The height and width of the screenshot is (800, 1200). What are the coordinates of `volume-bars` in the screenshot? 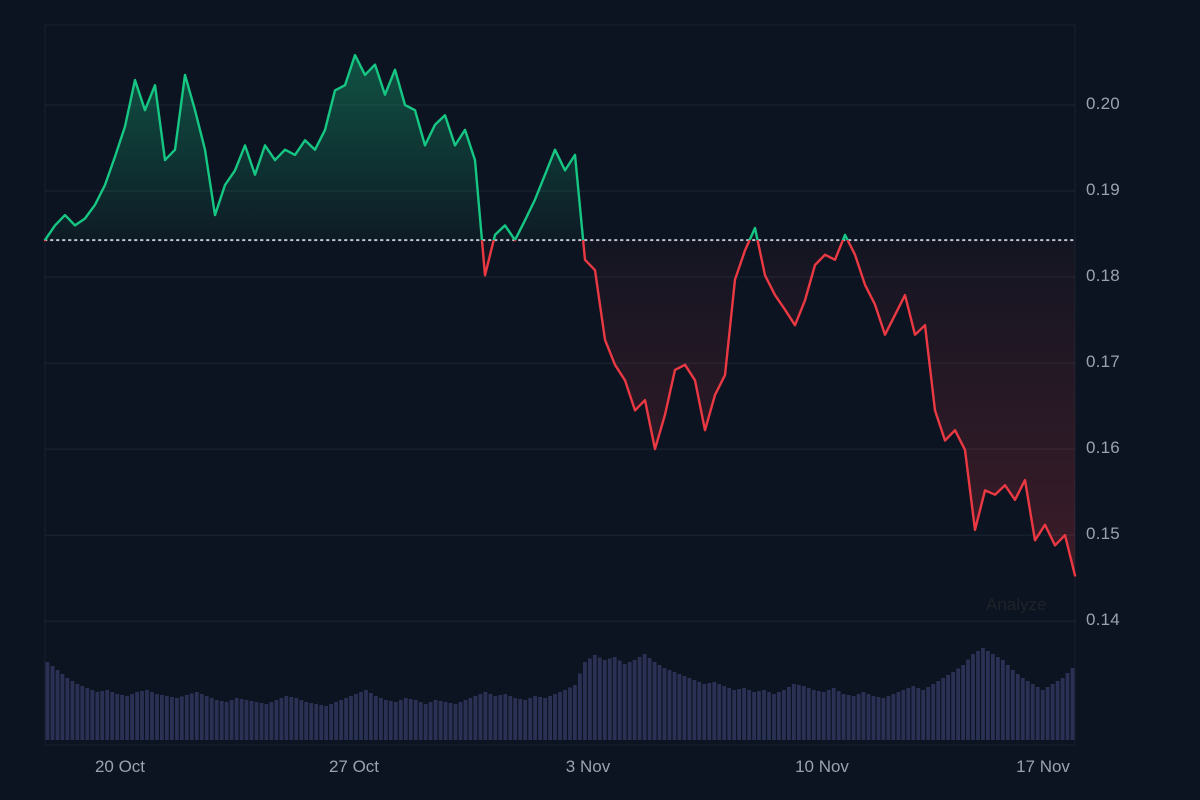 It's located at (560, 694).